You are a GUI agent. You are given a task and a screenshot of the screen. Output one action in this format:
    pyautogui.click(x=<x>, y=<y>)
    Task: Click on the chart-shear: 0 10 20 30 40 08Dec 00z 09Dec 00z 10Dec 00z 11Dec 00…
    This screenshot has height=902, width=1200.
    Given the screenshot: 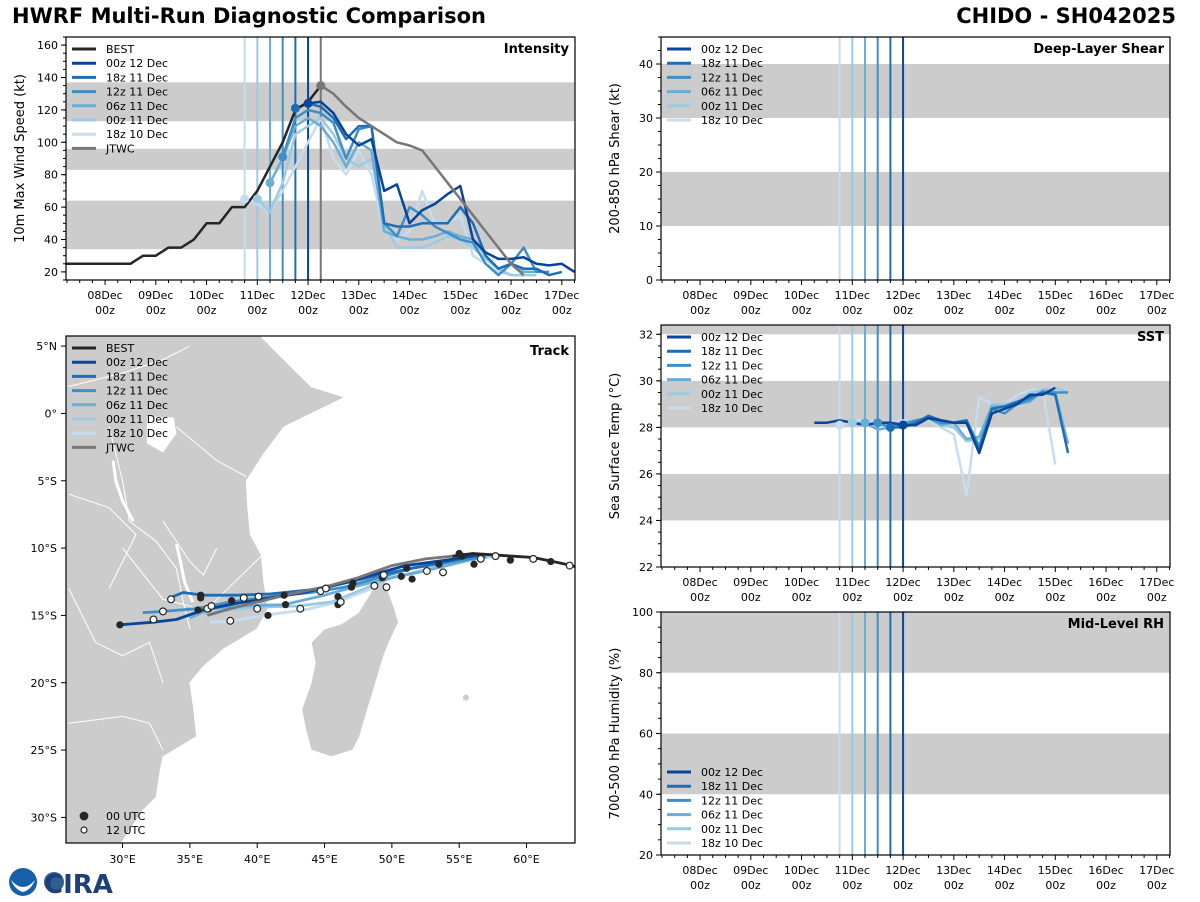 What is the action you would take?
    pyautogui.click(x=891, y=176)
    